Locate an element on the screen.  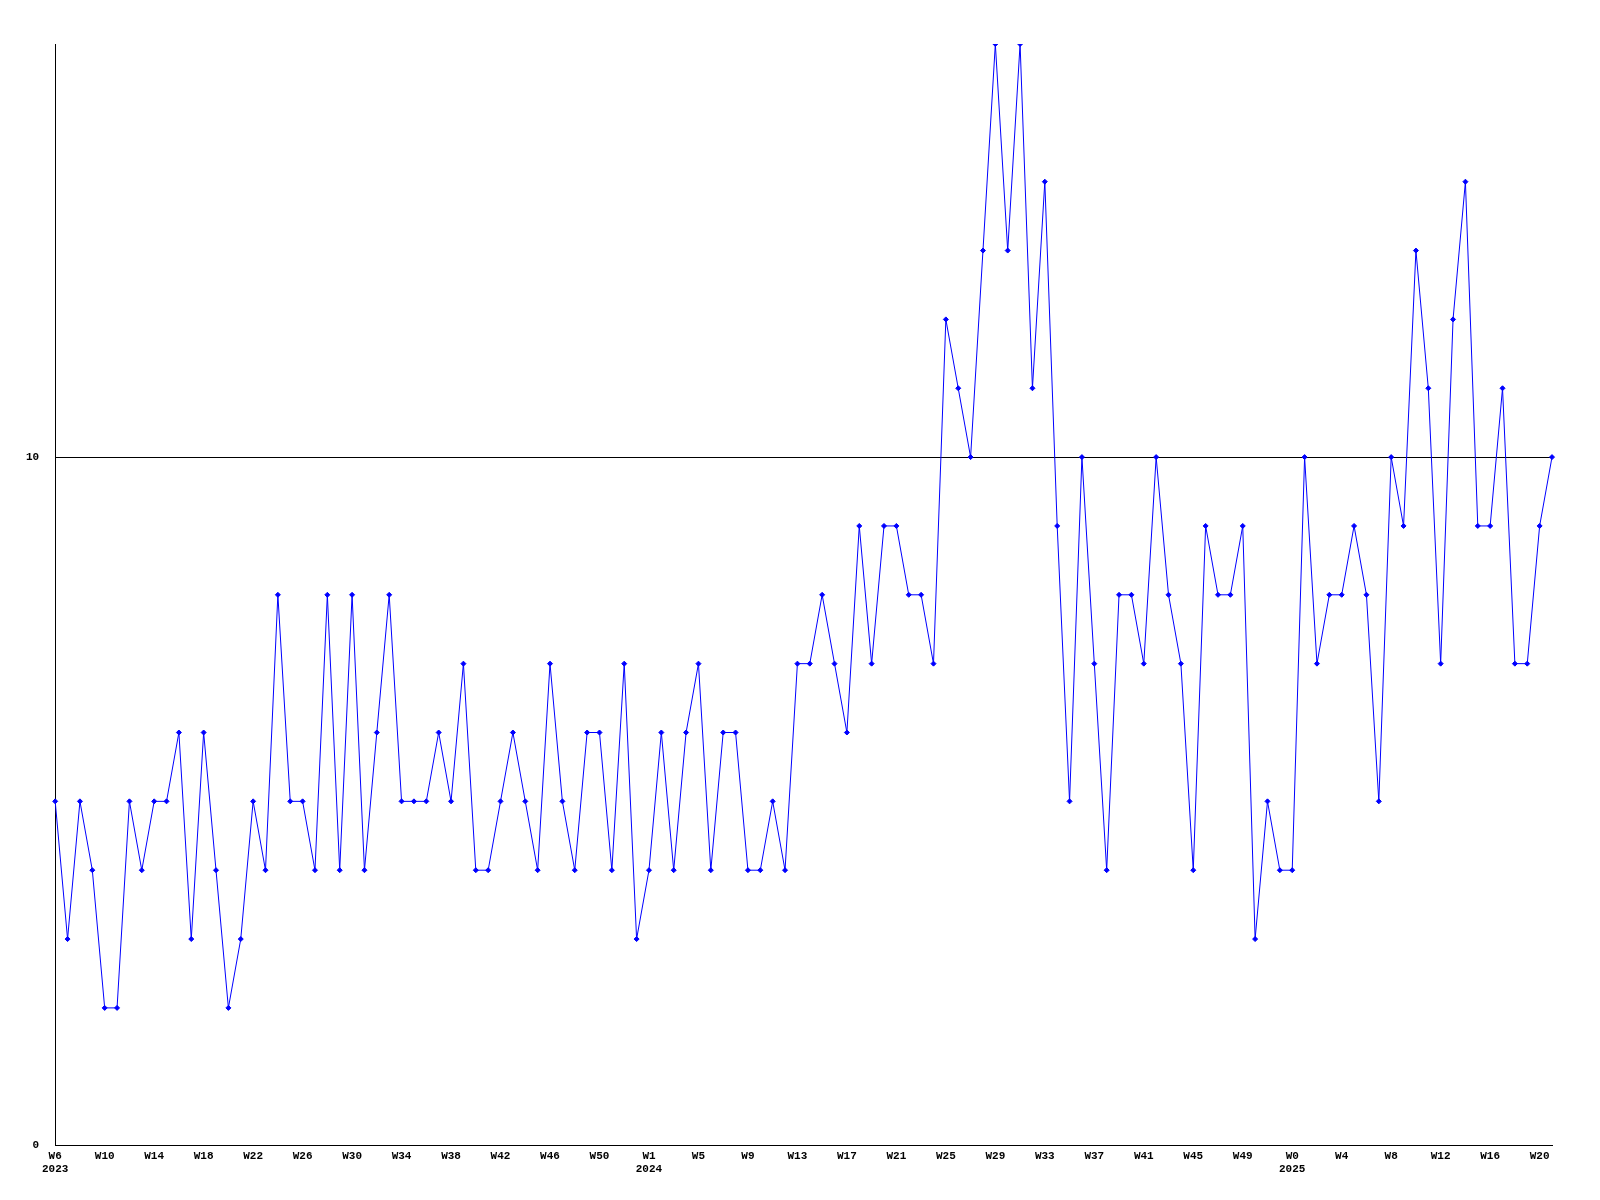
x-tick-label: W1 2024 is located at coordinates (649, 1162).